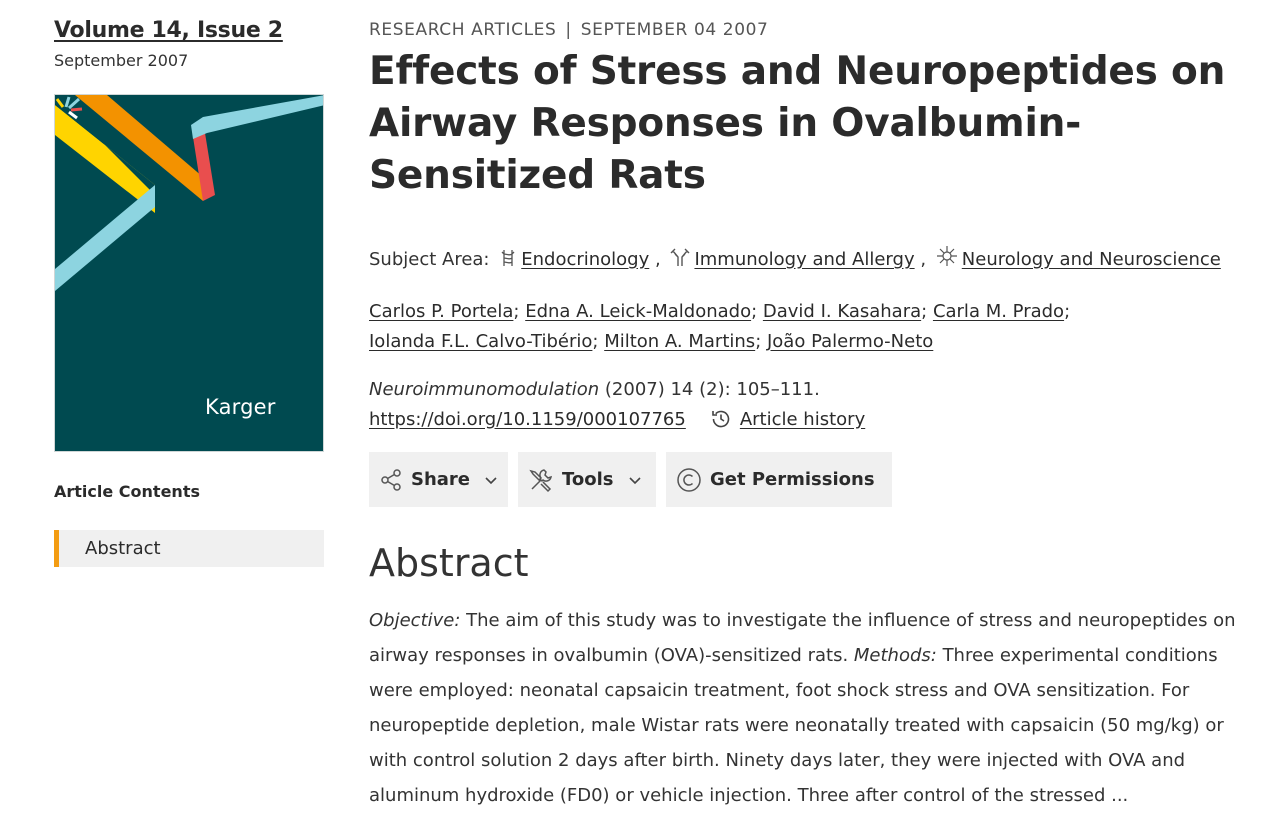 The height and width of the screenshot is (813, 1280). What do you see at coordinates (484, 389) in the screenshot?
I see `journal-name: Neuroimmunomodulation` at bounding box center [484, 389].